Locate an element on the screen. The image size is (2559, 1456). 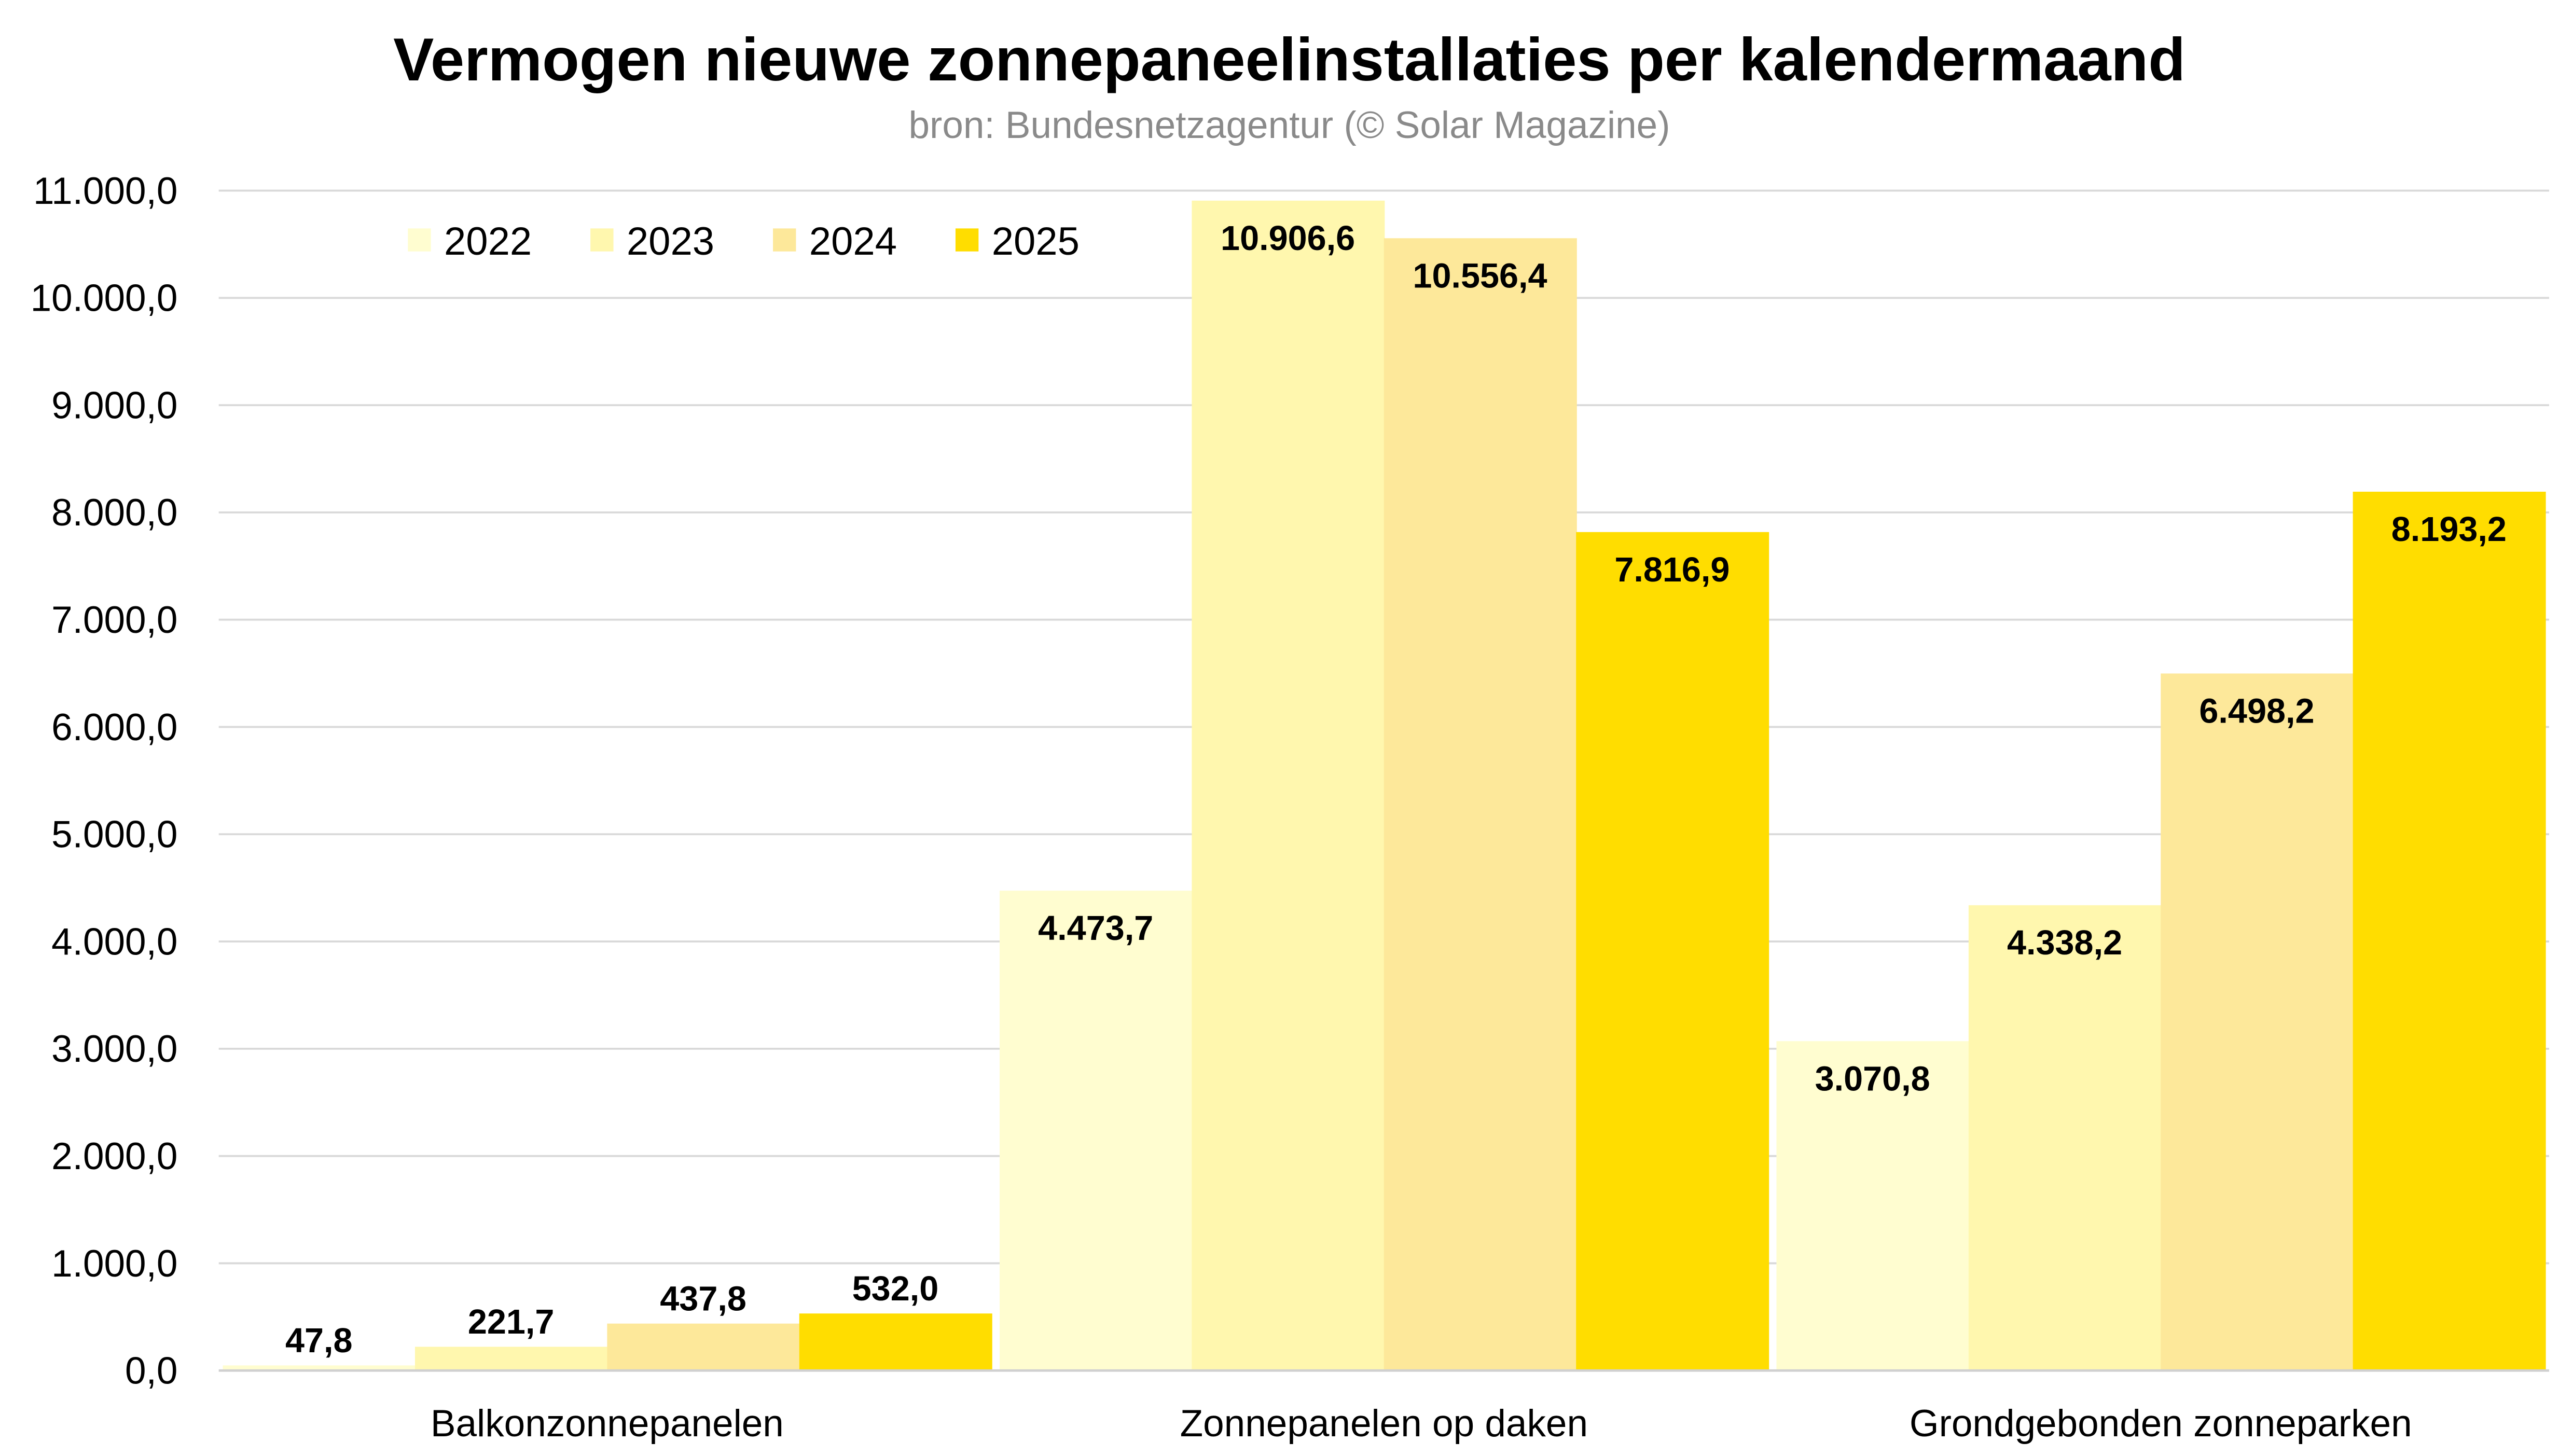
legend-swatch-2022 is located at coordinates (419, 240).